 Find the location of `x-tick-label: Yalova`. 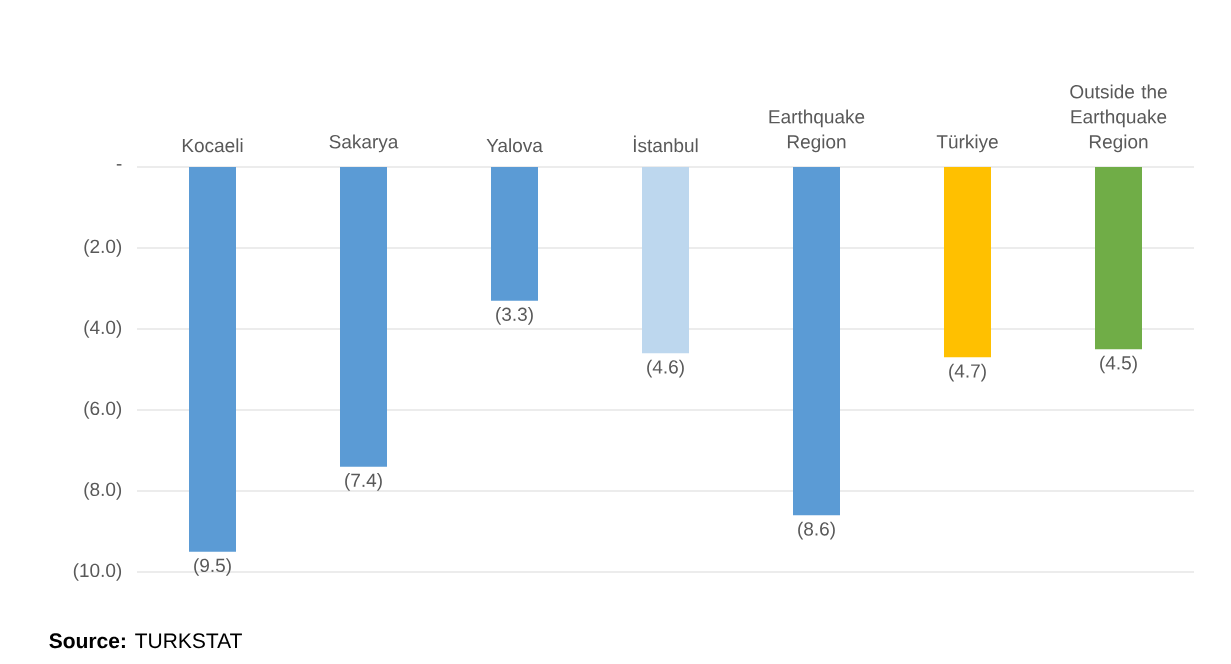

x-tick-label: Yalova is located at coordinates (514, 145).